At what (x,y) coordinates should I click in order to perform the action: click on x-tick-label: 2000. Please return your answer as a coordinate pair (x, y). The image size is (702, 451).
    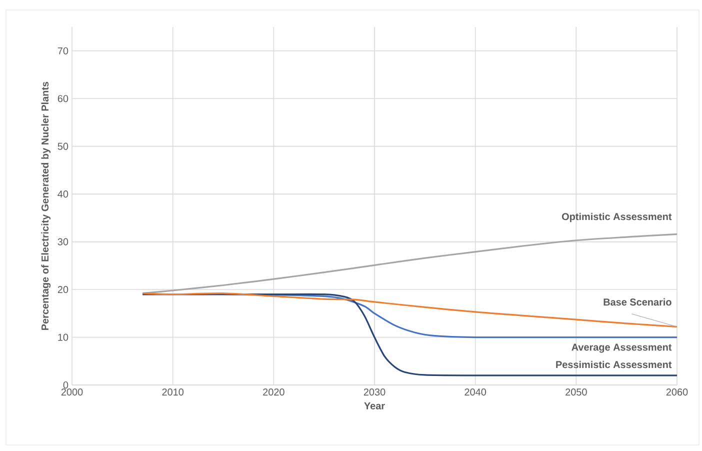
    Looking at the image, I should click on (72, 392).